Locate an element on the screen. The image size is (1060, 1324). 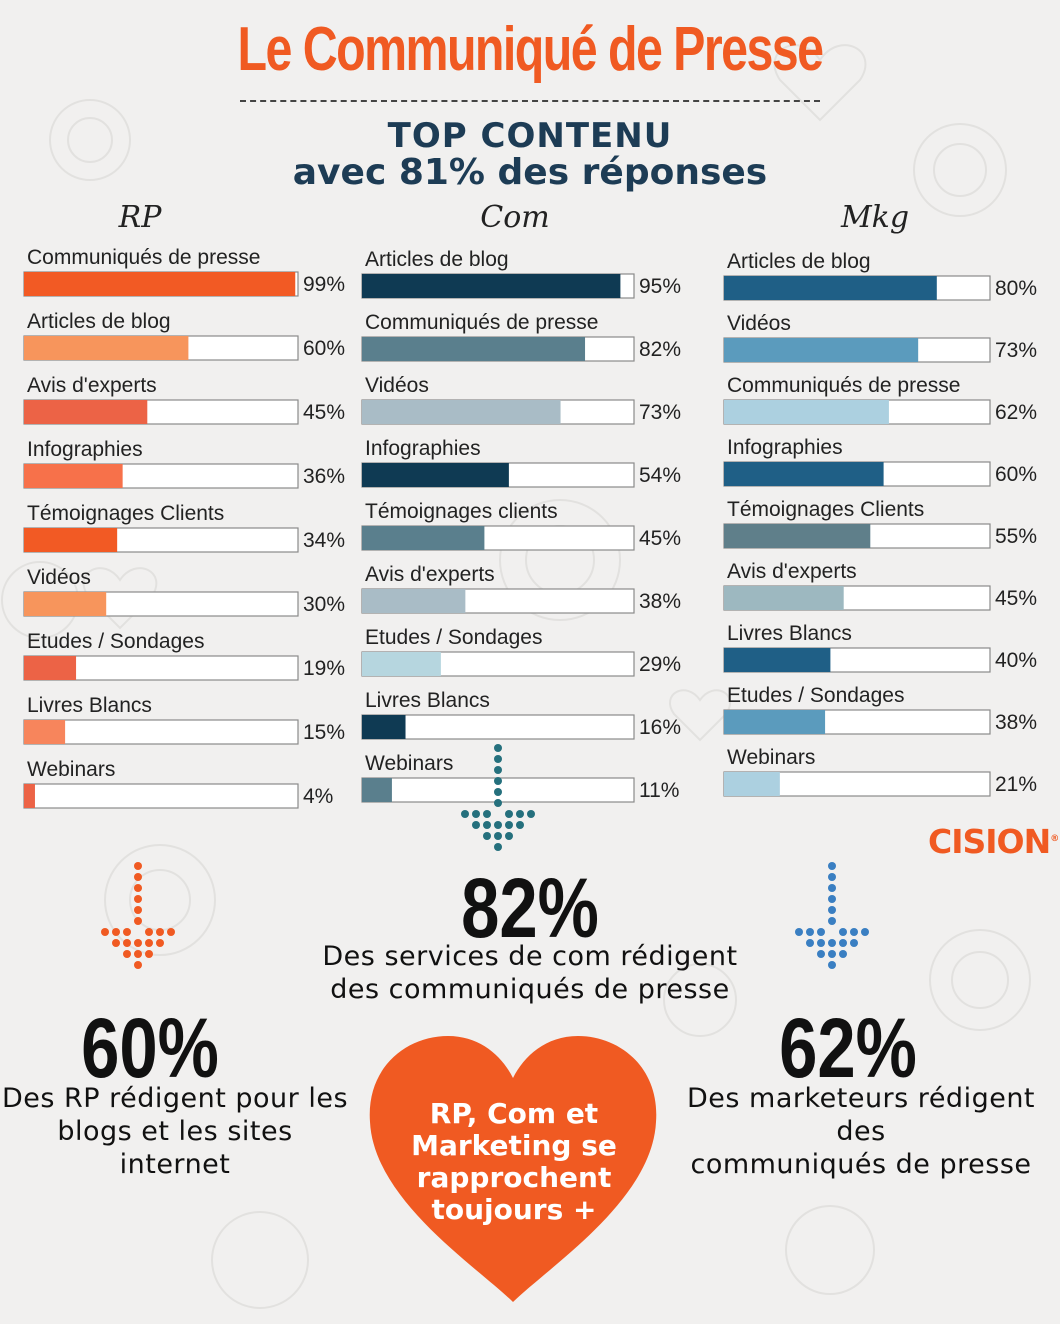
bar-label-com: Avis d'experts is located at coordinates (430, 574).